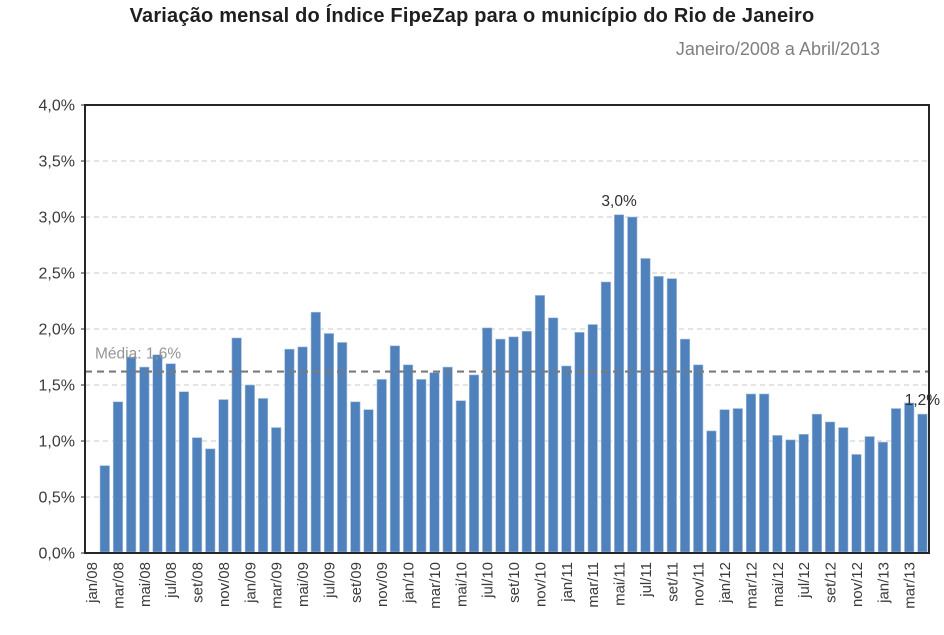 The image size is (944, 635). Describe the element at coordinates (896, 480) in the screenshot. I see `bar-fev/13` at that location.